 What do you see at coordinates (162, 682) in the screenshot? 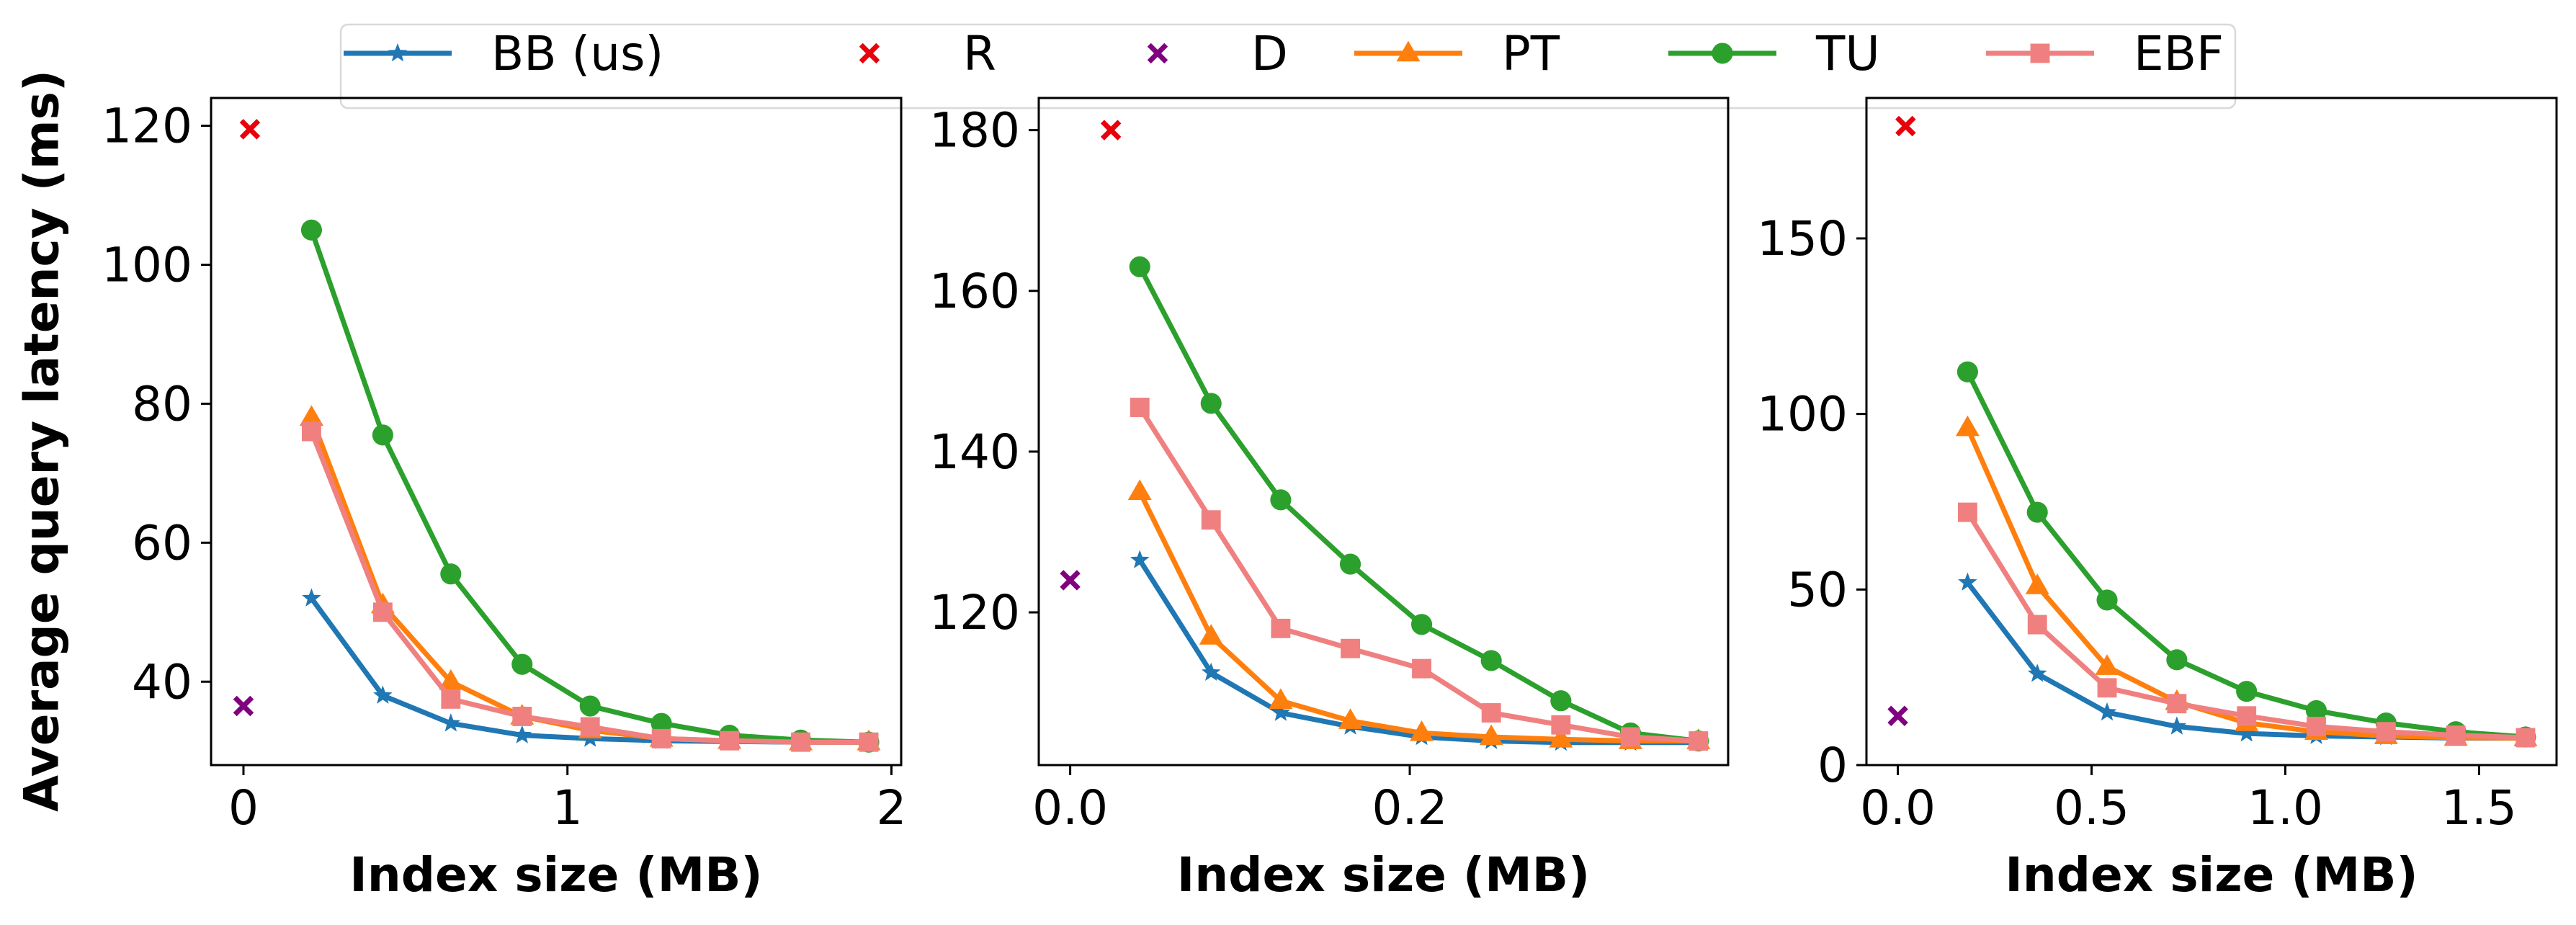
I see `y-tick-label: 40` at bounding box center [162, 682].